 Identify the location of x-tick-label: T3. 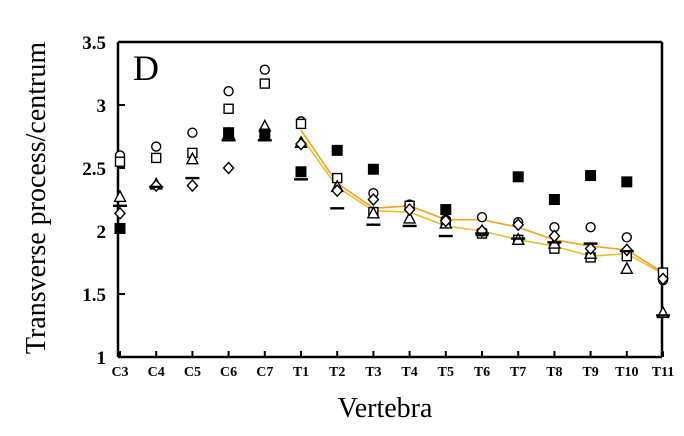
(373, 372).